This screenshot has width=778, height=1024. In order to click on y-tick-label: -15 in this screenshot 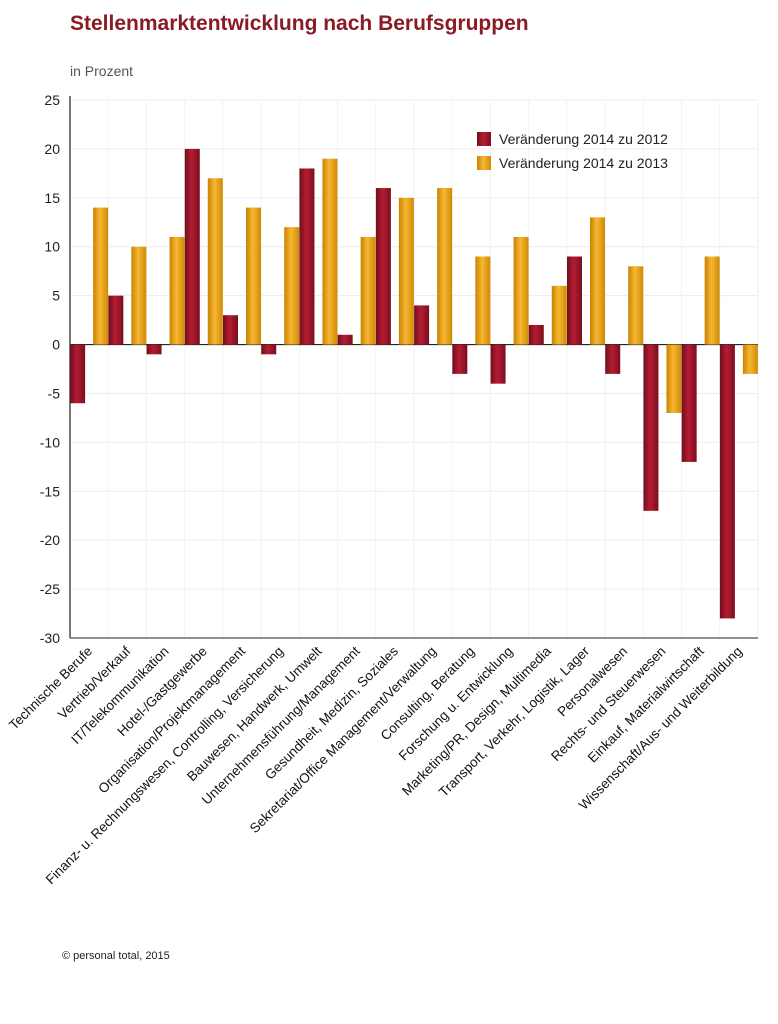, I will do `click(50, 491)`.